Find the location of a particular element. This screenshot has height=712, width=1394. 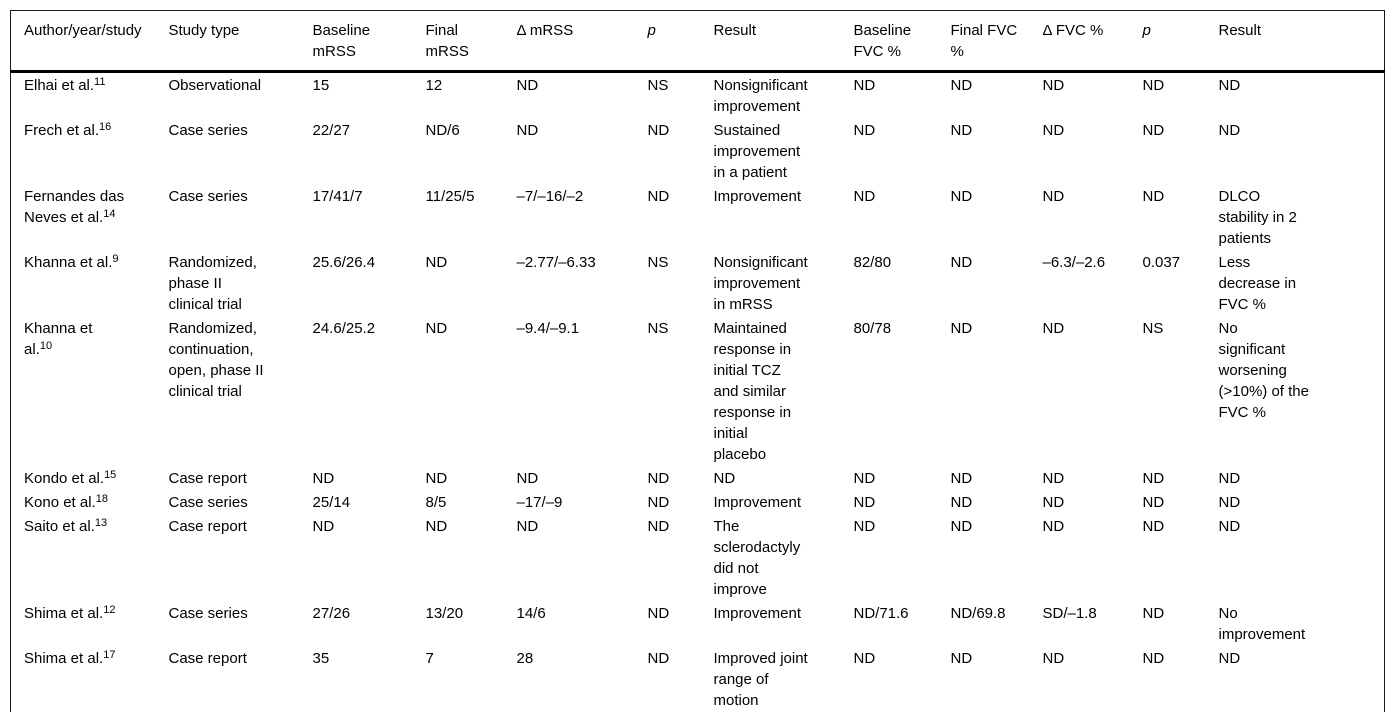

cell-result-fvc: DLCO stability in 2 patients is located at coordinates (1257, 217).